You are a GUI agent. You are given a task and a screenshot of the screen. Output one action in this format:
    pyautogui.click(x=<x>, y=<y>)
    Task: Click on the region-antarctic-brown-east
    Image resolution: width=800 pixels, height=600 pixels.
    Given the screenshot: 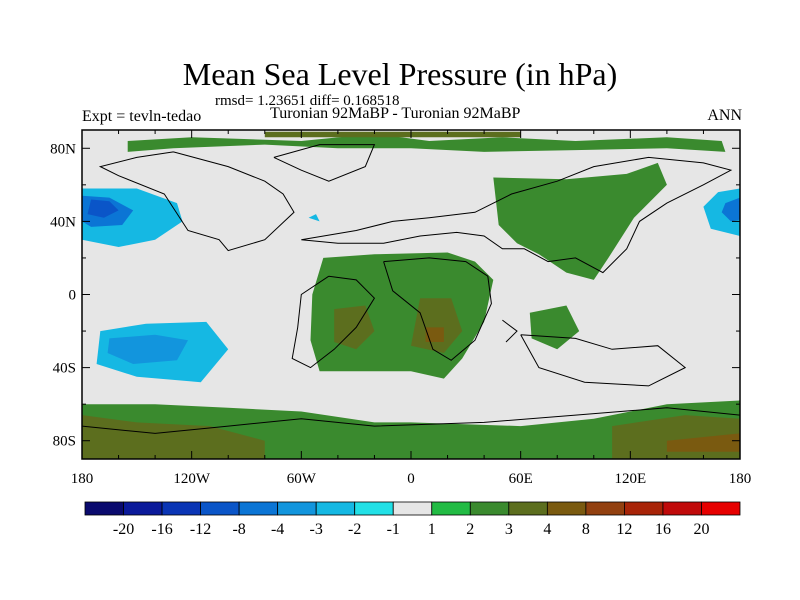 What is the action you would take?
    pyautogui.click(x=703, y=442)
    